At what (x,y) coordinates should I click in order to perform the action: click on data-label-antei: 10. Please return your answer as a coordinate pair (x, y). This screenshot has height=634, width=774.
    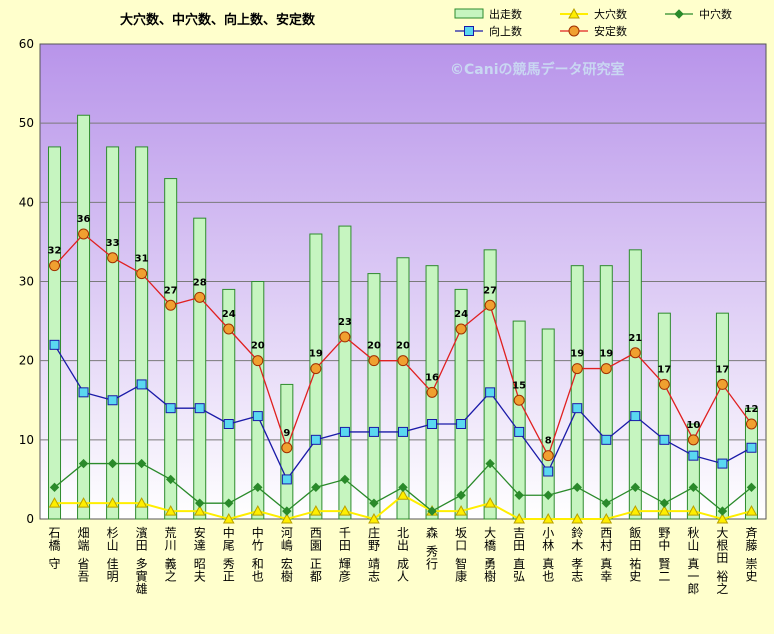
    Looking at the image, I should click on (693, 425).